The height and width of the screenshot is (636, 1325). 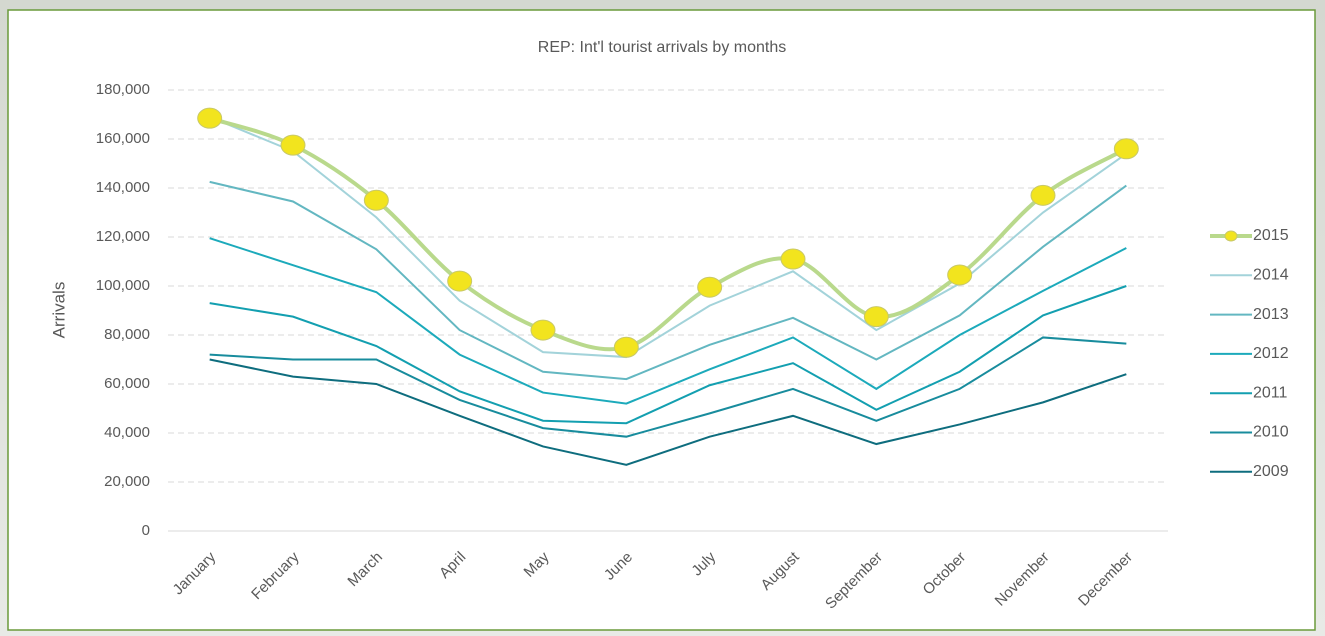 What do you see at coordinates (1270, 392) in the screenshot?
I see `legend-label: 2011` at bounding box center [1270, 392].